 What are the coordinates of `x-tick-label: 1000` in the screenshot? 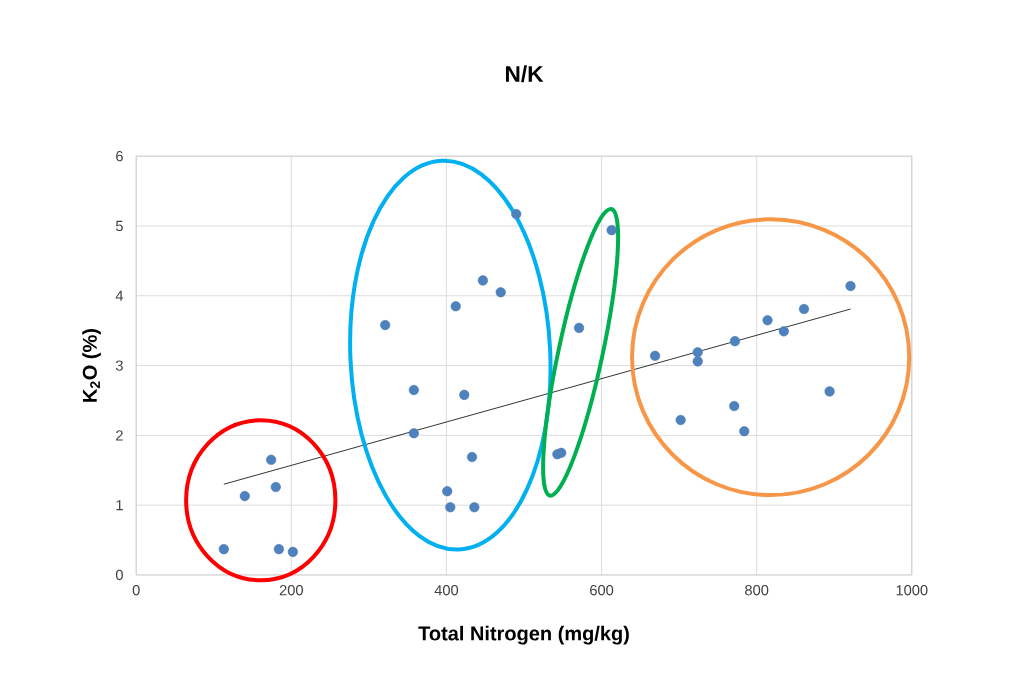 It's located at (912, 590).